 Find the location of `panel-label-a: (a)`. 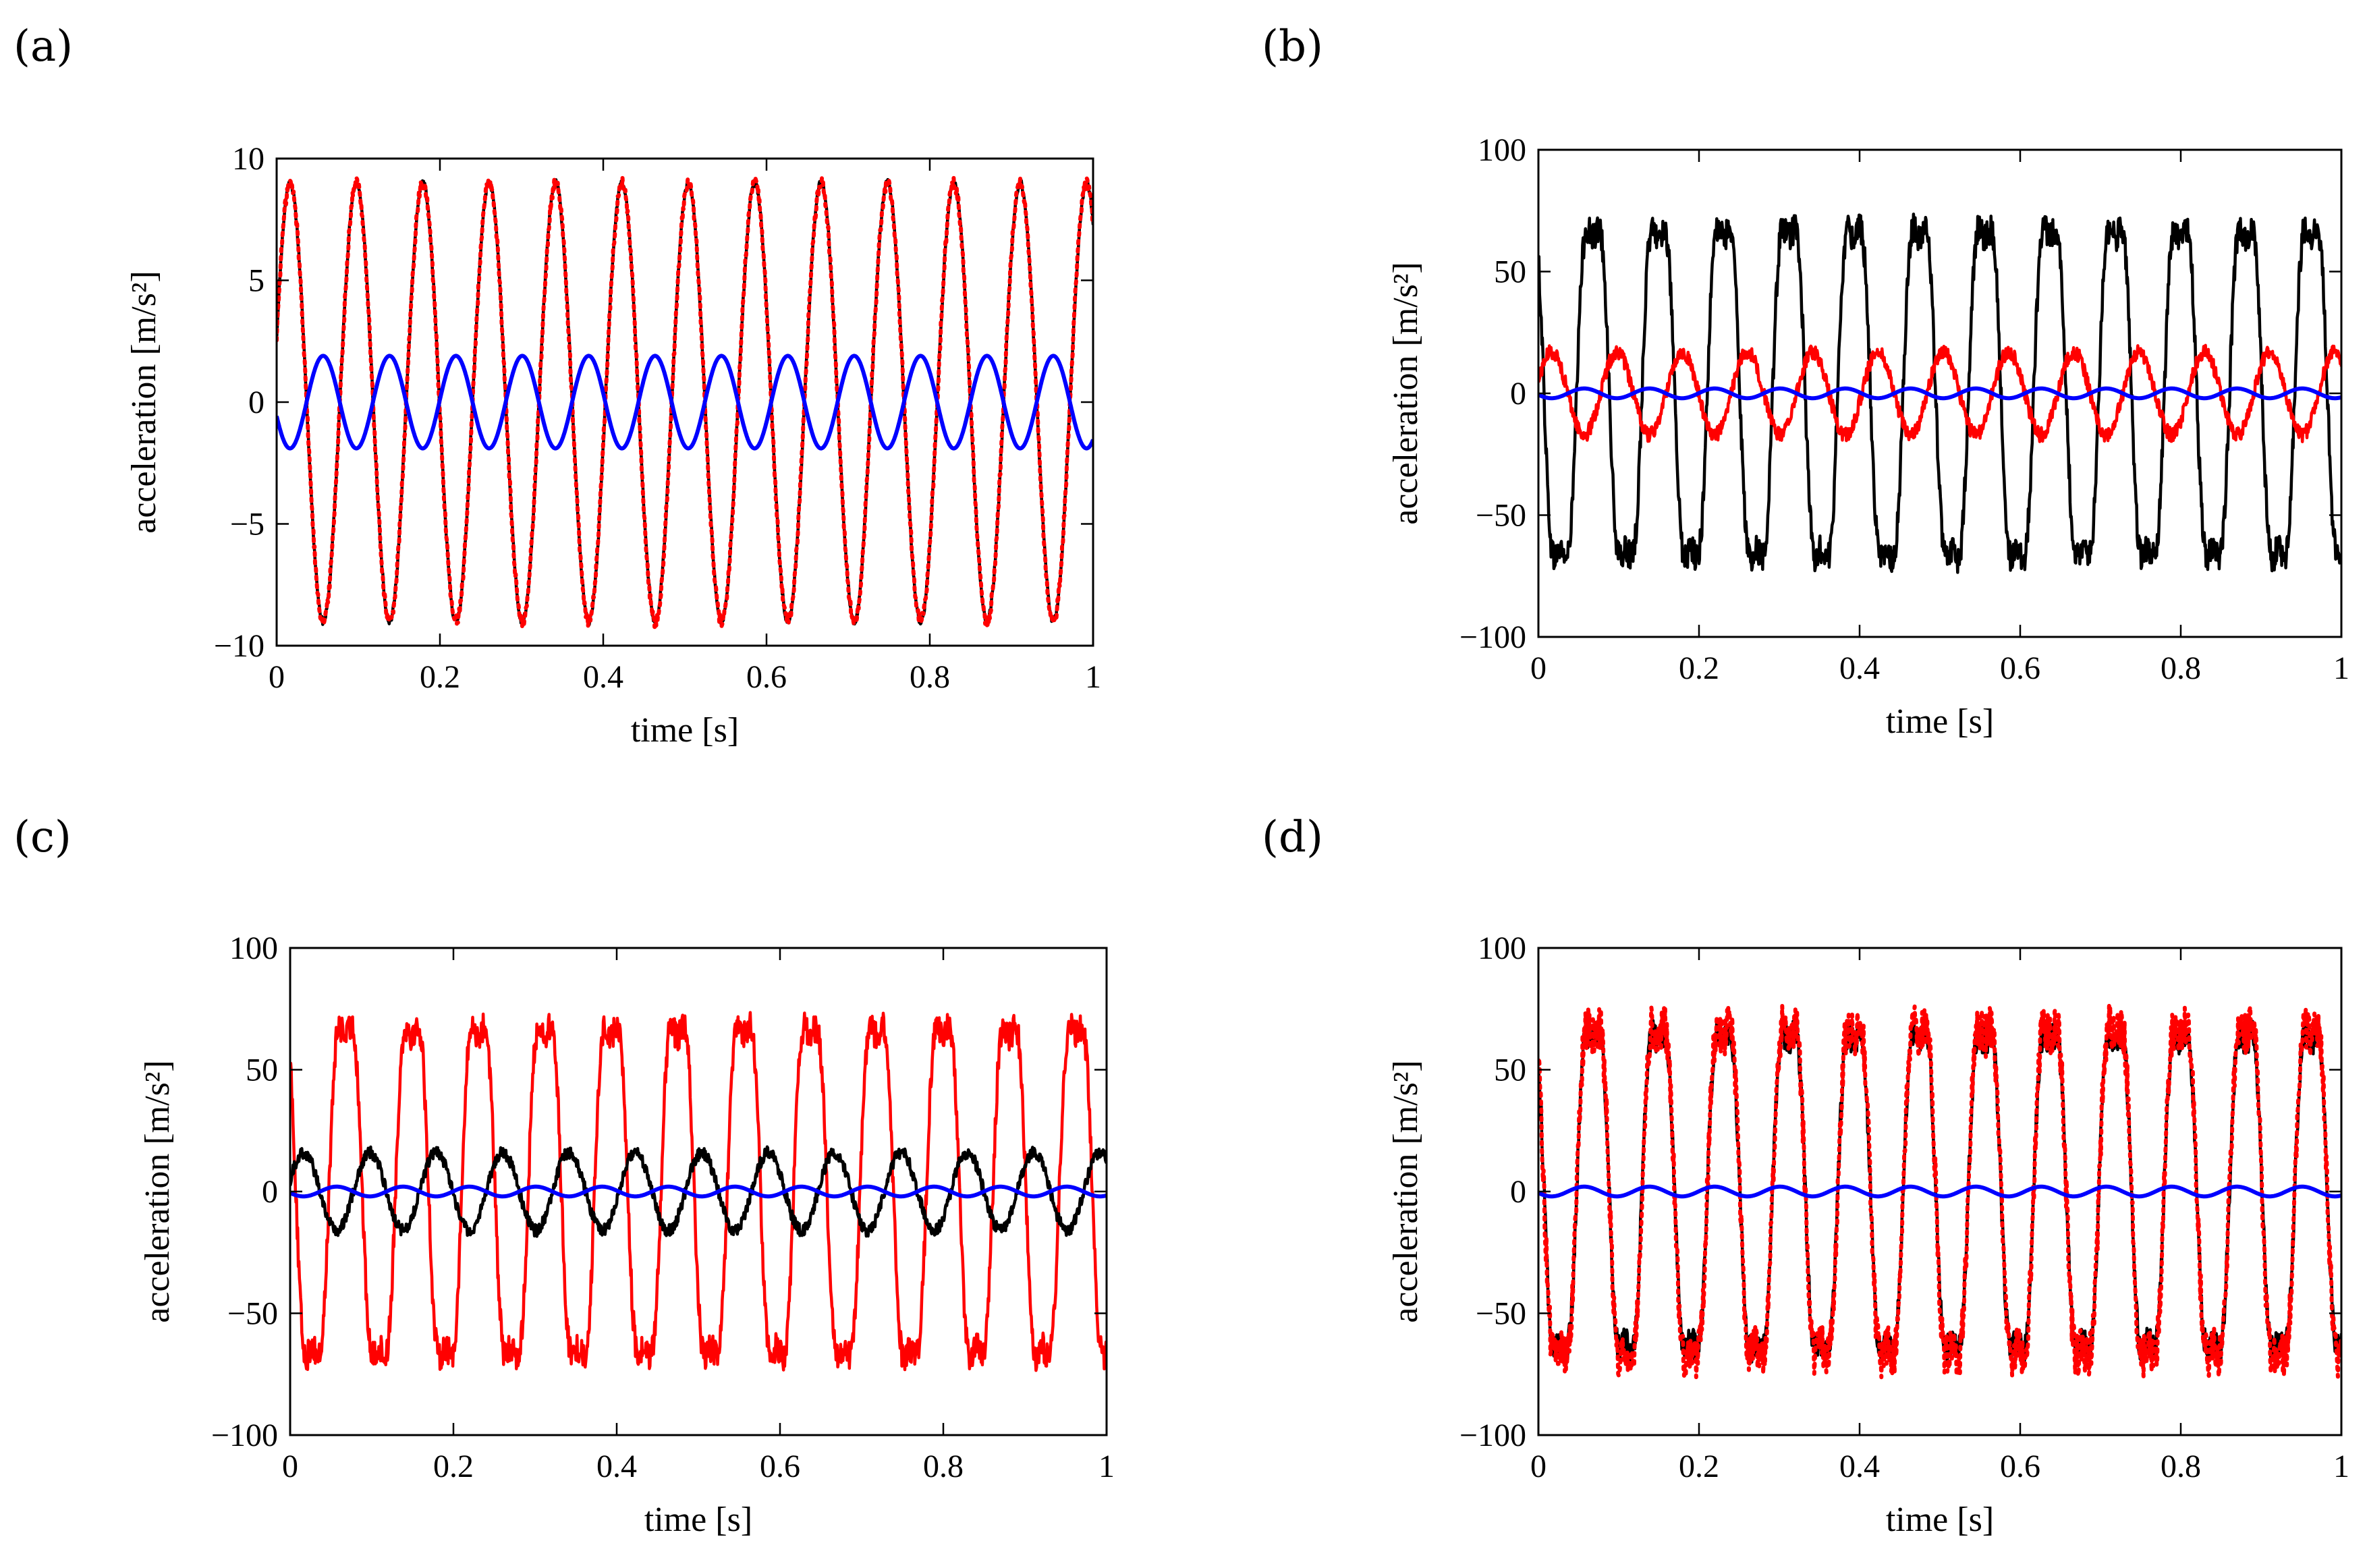

panel-label-a: (a) is located at coordinates (43, 47).